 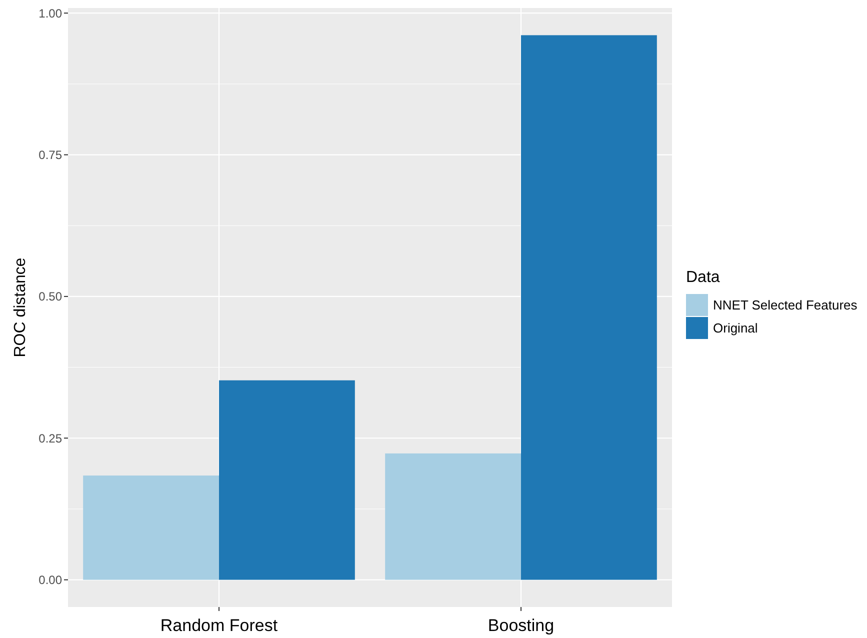 I want to click on y-axis-title: ROC distance, so click(x=20, y=308).